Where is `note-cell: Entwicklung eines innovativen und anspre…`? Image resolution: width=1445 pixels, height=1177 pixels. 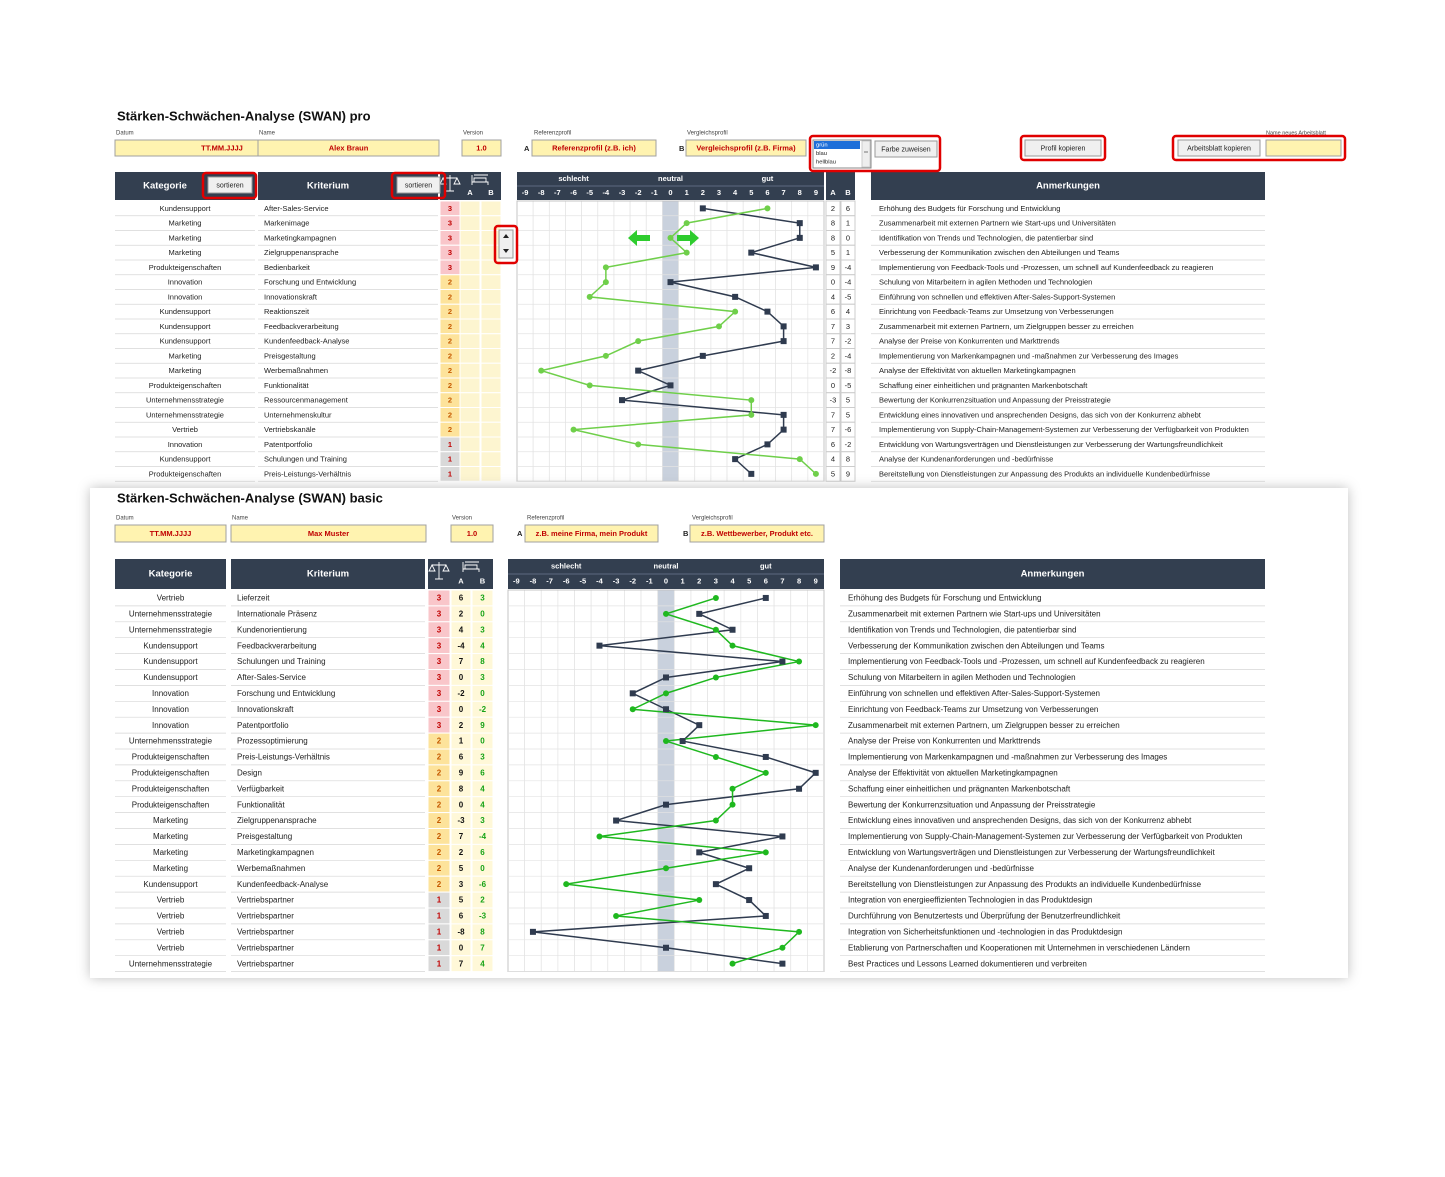 note-cell: Entwicklung eines innovativen und anspre… is located at coordinates (1040, 414).